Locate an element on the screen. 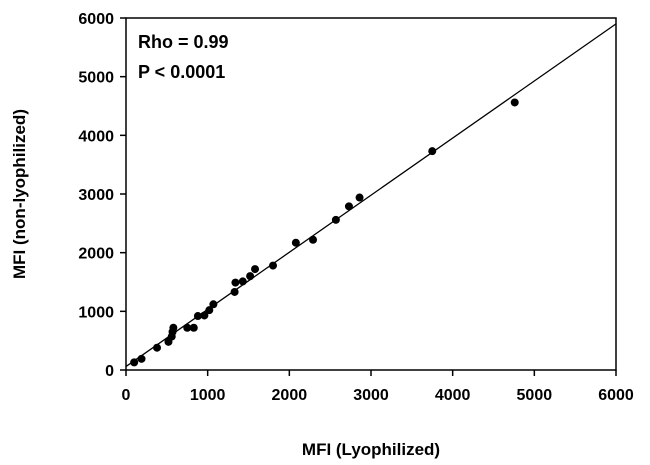 This screenshot has width=650, height=465. y-axis-ticks: 0 1000 2000 3000 4000 5000 6000 is located at coordinates (102, 195).